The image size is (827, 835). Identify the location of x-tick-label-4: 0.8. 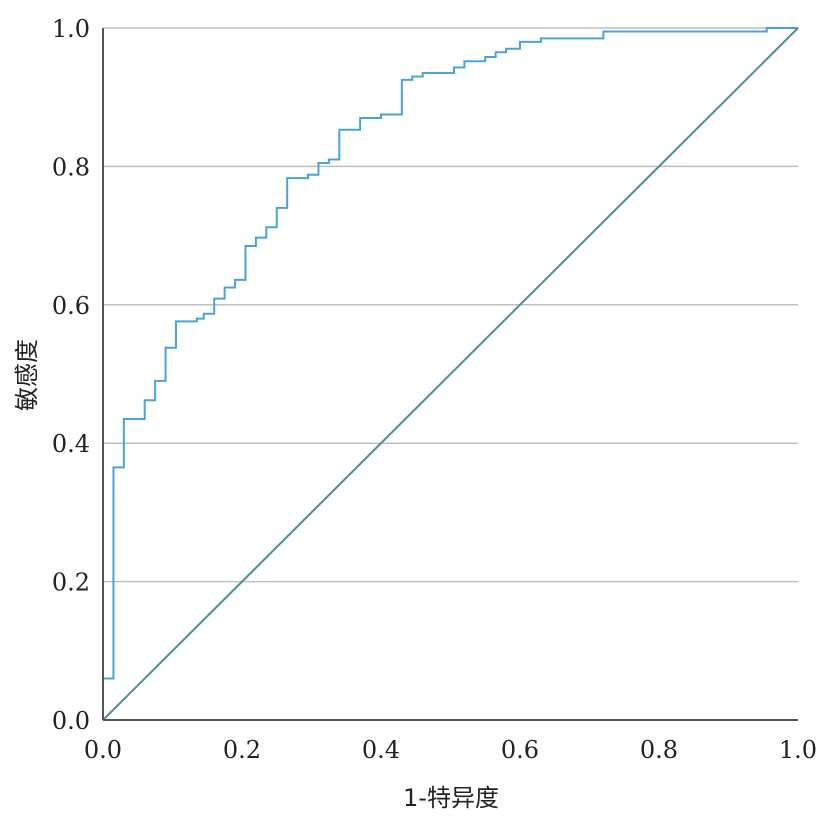
(659, 750).